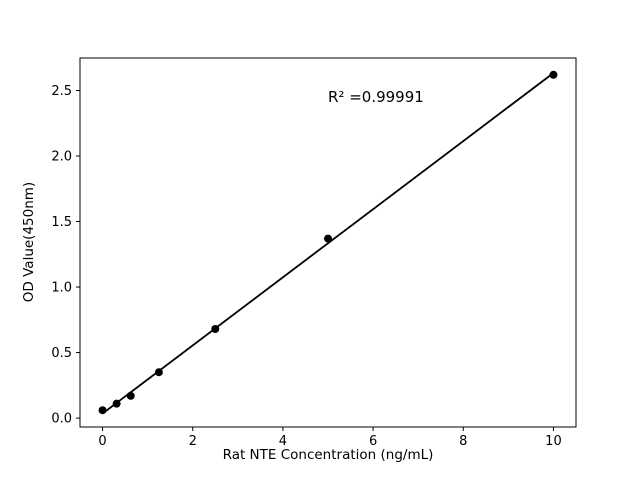  I want to click on x-tick-label: 10, so click(553, 441).